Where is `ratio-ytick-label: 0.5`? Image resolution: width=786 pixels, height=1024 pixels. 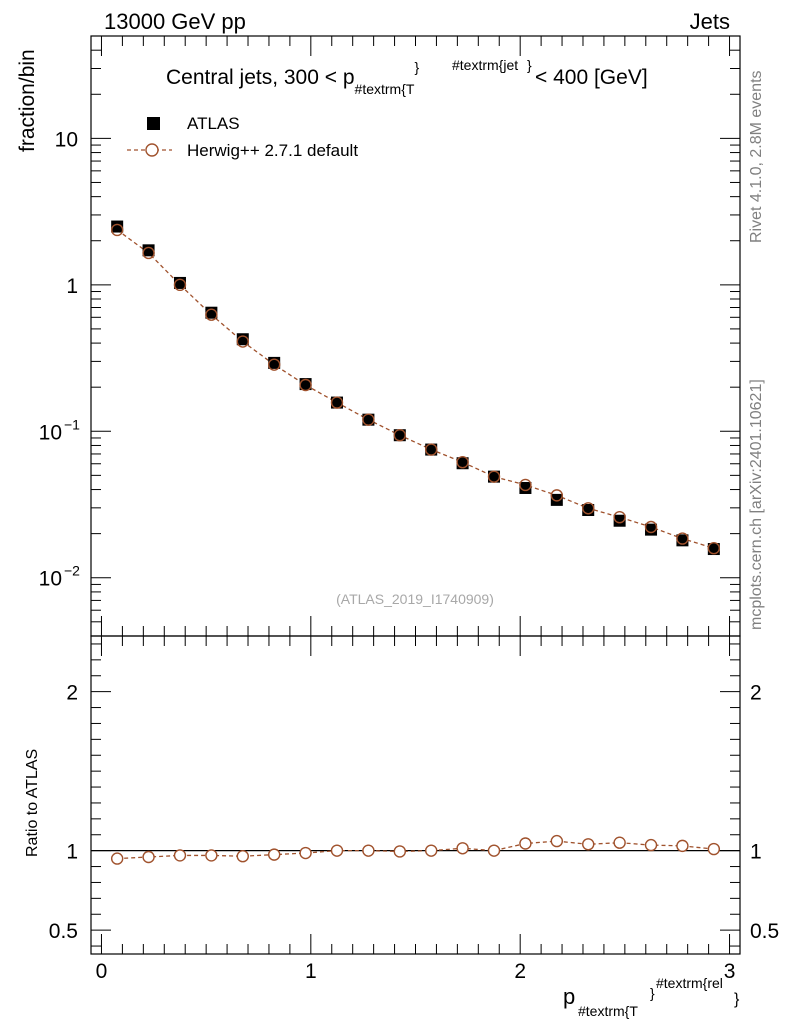
ratio-ytick-label: 0.5 is located at coordinates (63, 931).